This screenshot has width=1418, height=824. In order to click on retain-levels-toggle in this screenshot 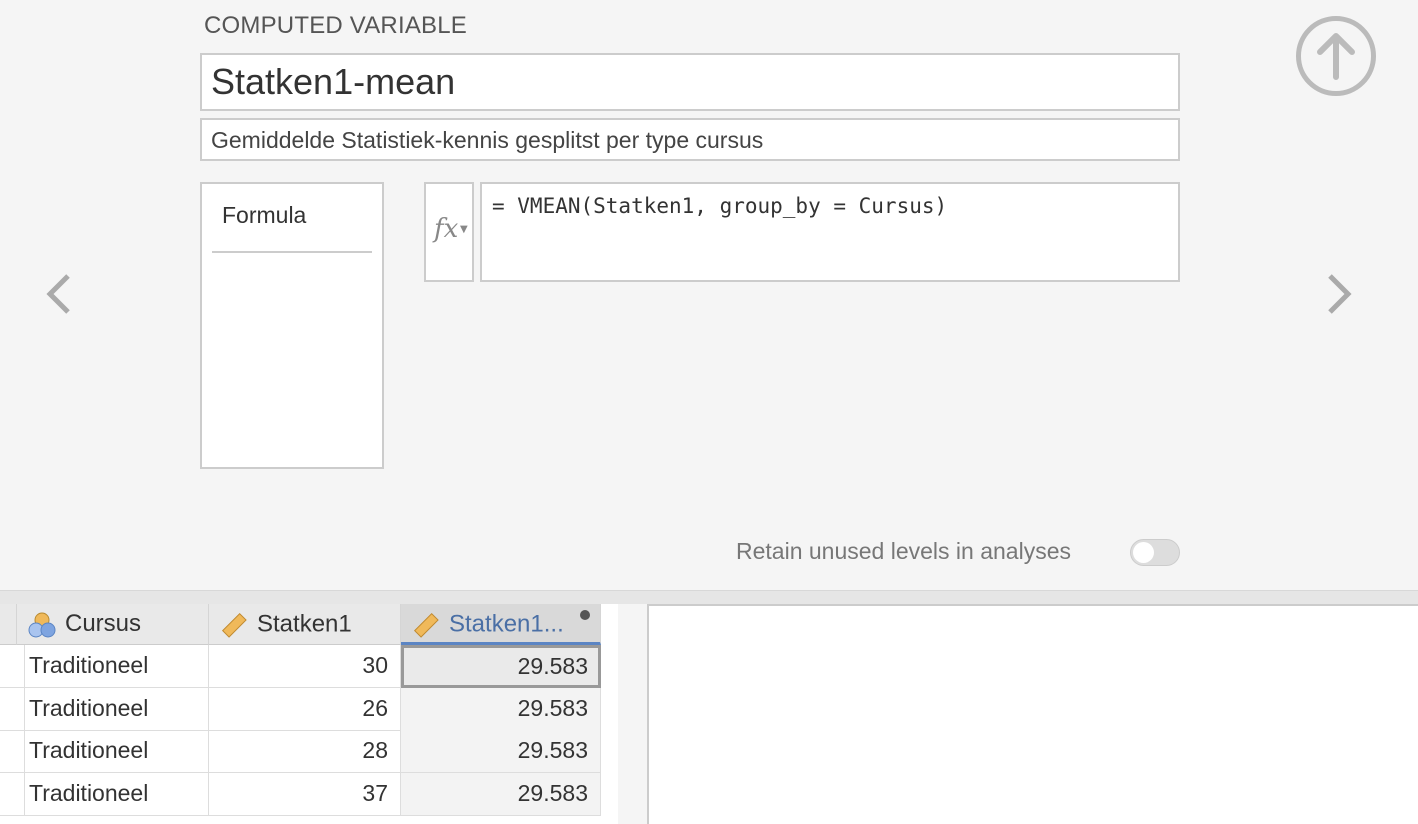, I will do `click(1155, 552)`.